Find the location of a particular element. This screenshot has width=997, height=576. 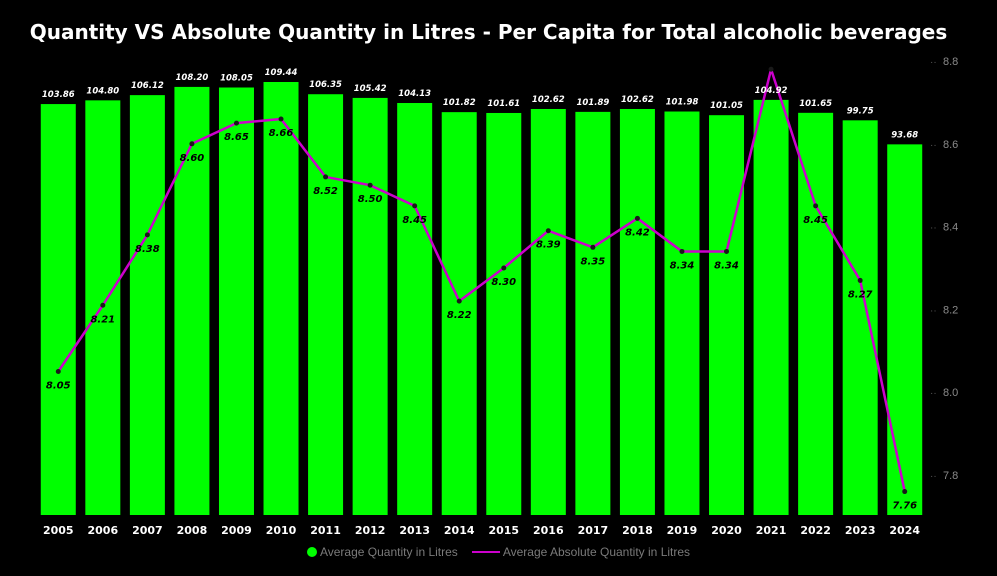

x-tick-label: 2006 is located at coordinates (103, 530).